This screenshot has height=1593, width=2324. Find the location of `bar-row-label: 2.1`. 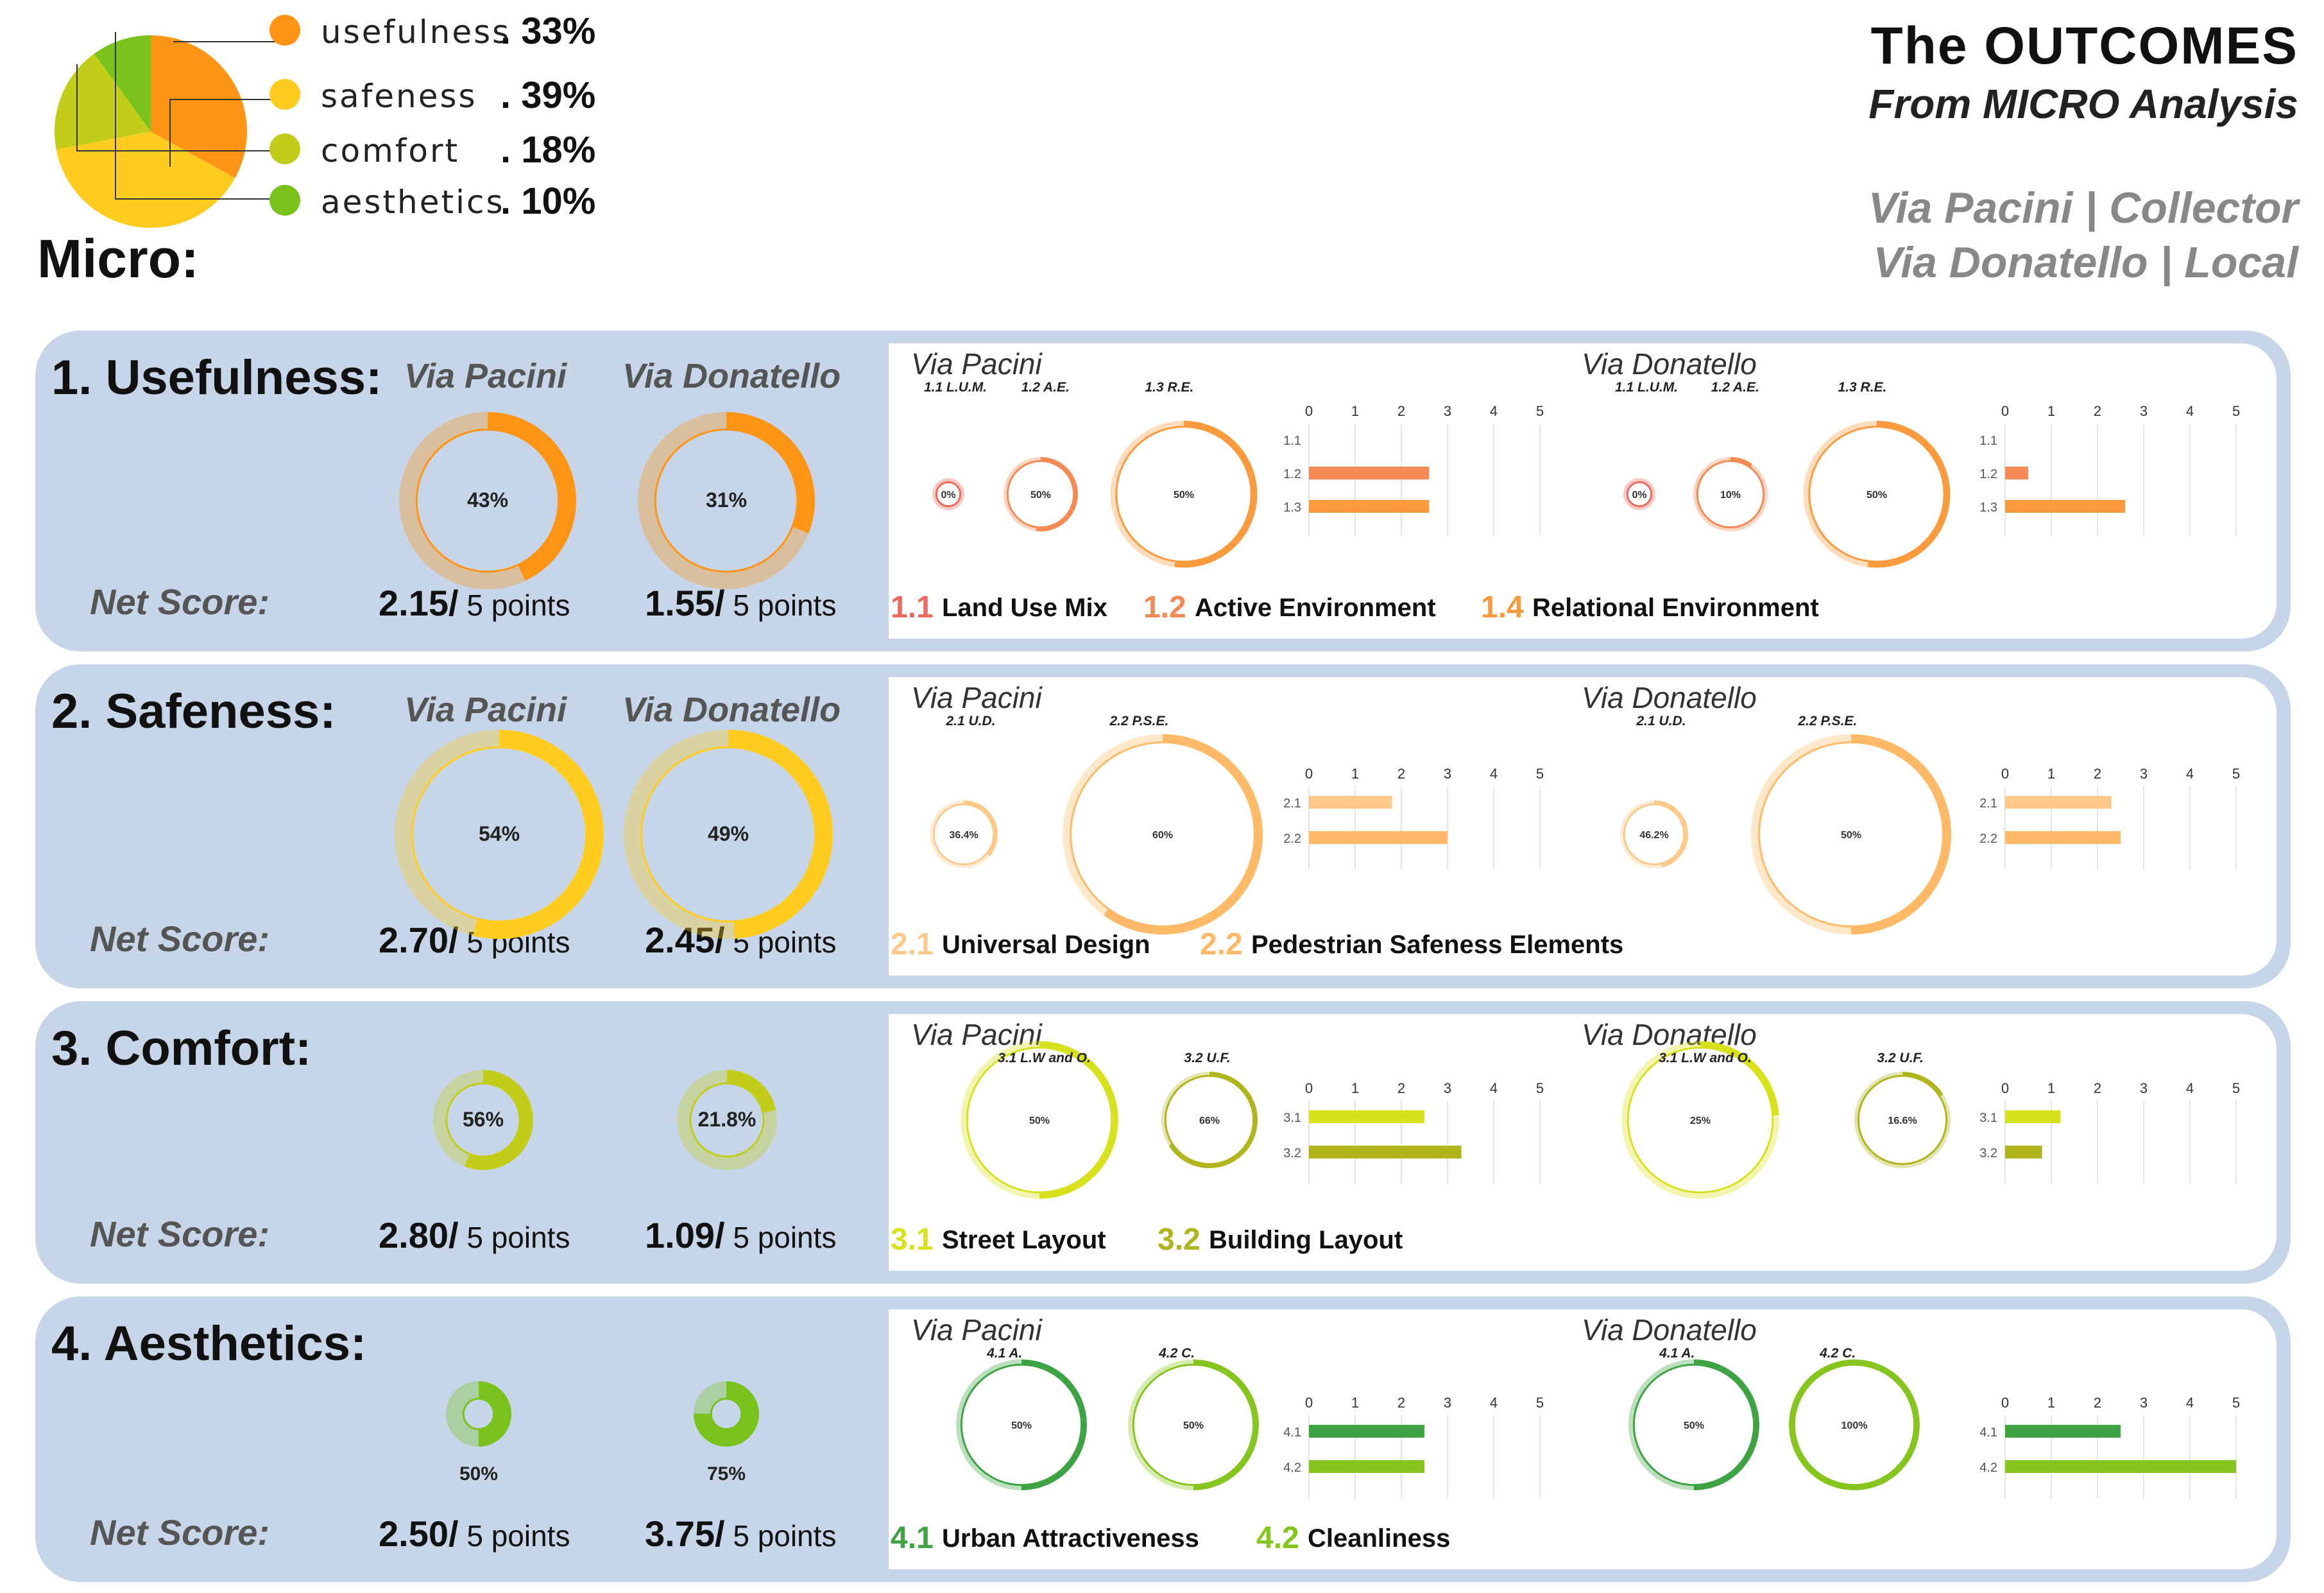

bar-row-label: 2.1 is located at coordinates (1292, 804).